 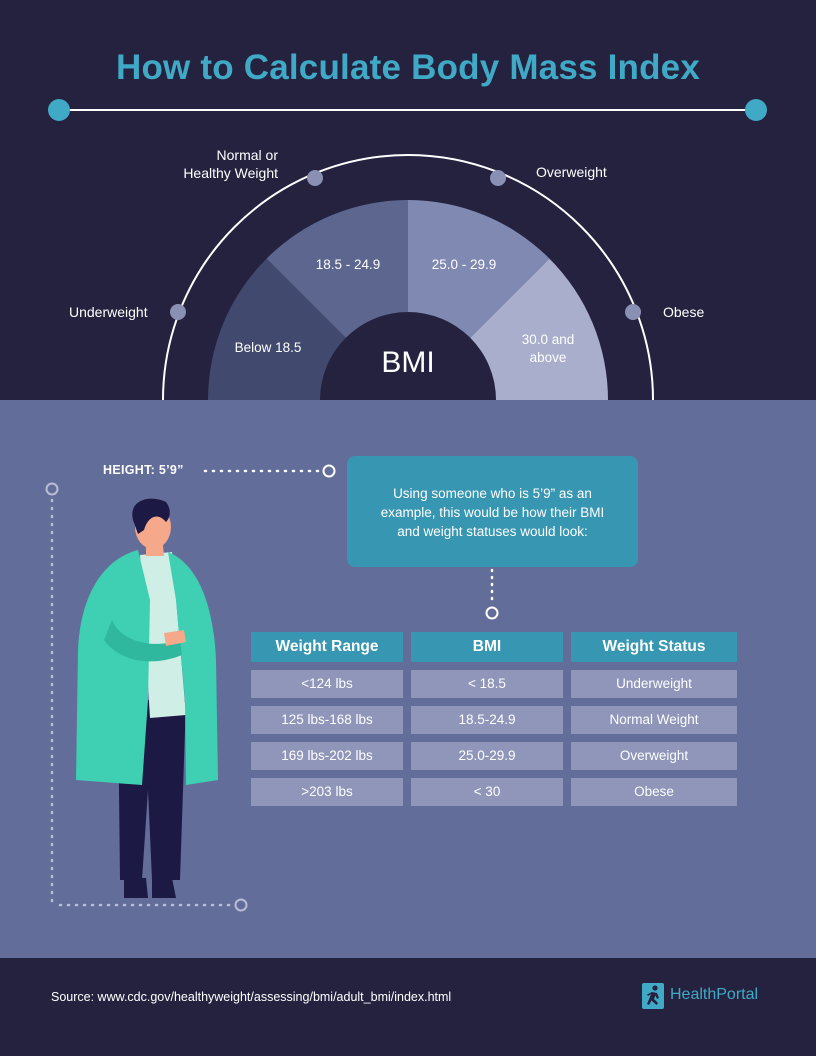 I want to click on divider-left-dot, so click(x=59, y=110).